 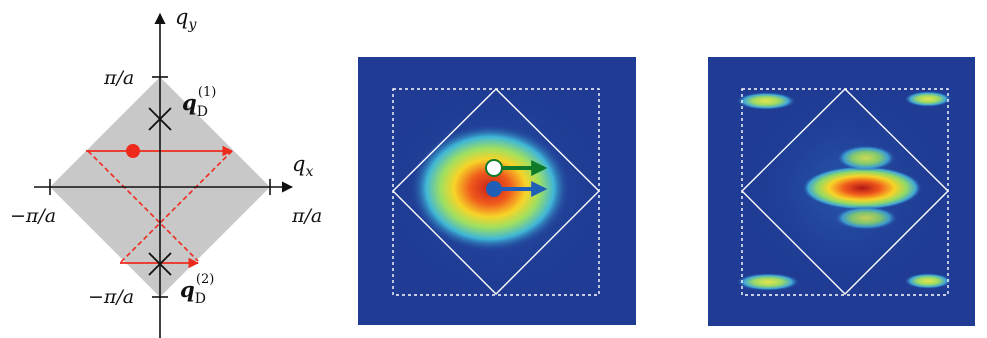 What do you see at coordinates (866, 218) in the screenshot?
I see `side-peak-lower` at bounding box center [866, 218].